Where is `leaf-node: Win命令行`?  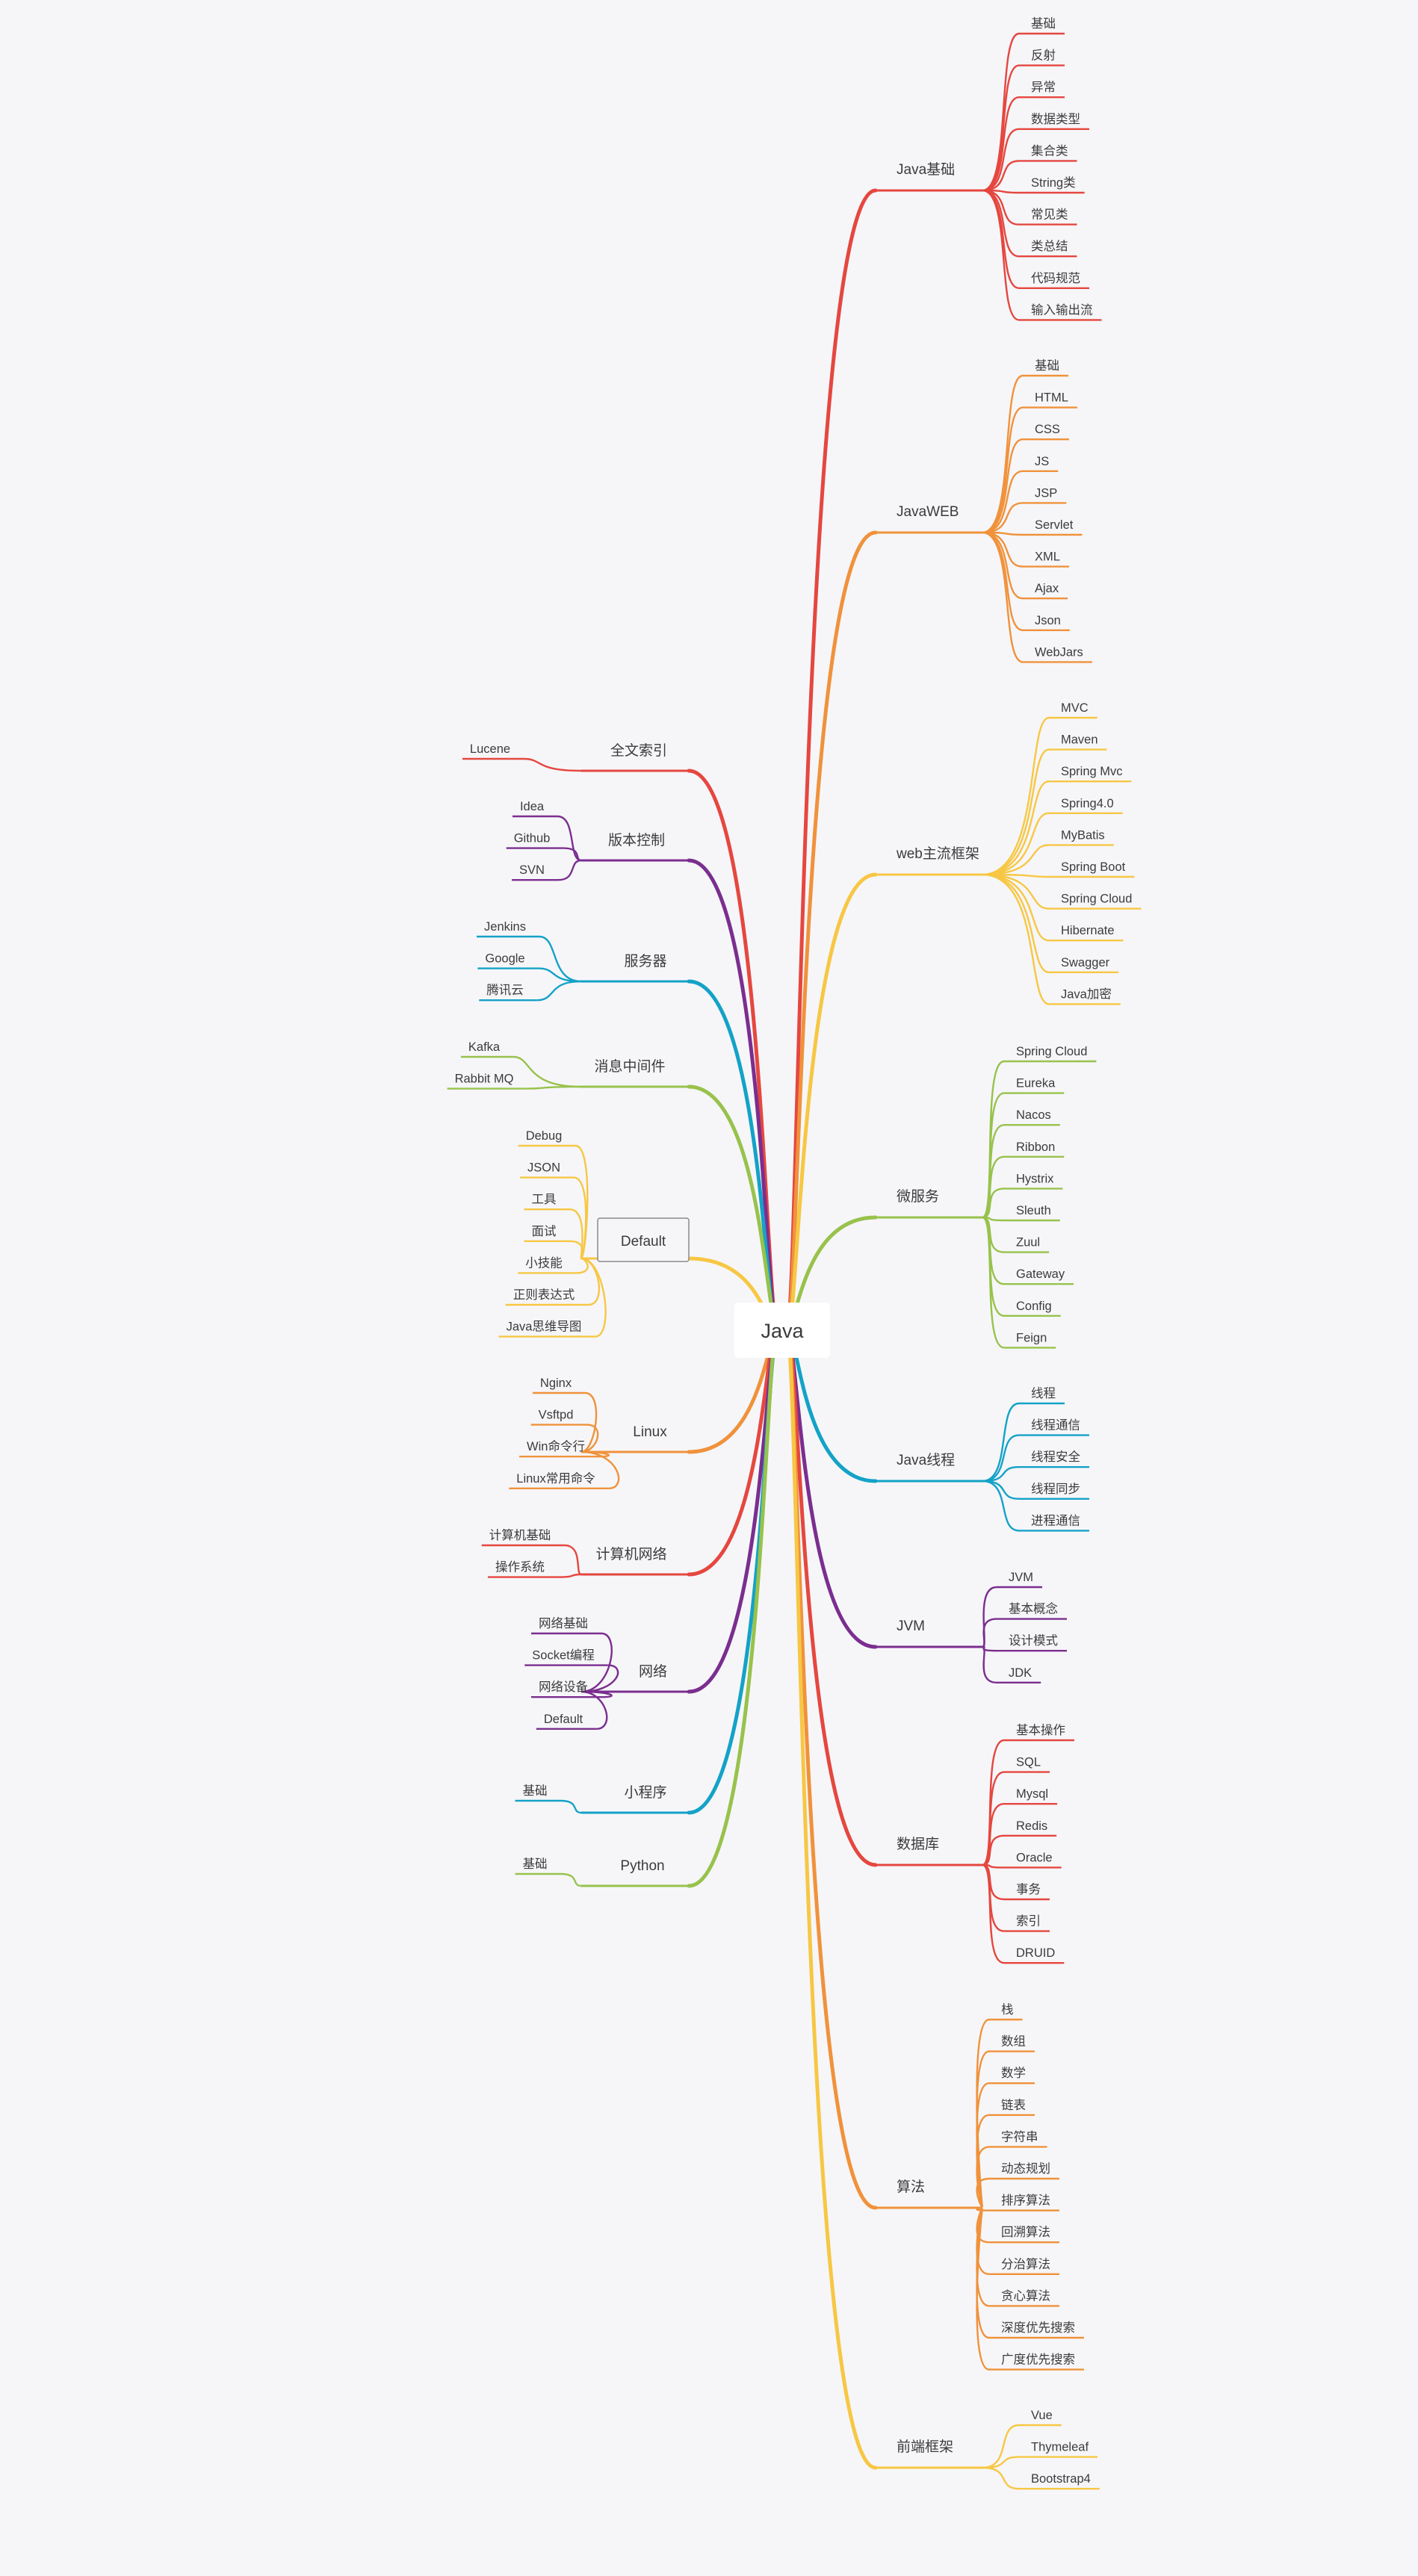
leaf-node: Win命令行 is located at coordinates (556, 1446).